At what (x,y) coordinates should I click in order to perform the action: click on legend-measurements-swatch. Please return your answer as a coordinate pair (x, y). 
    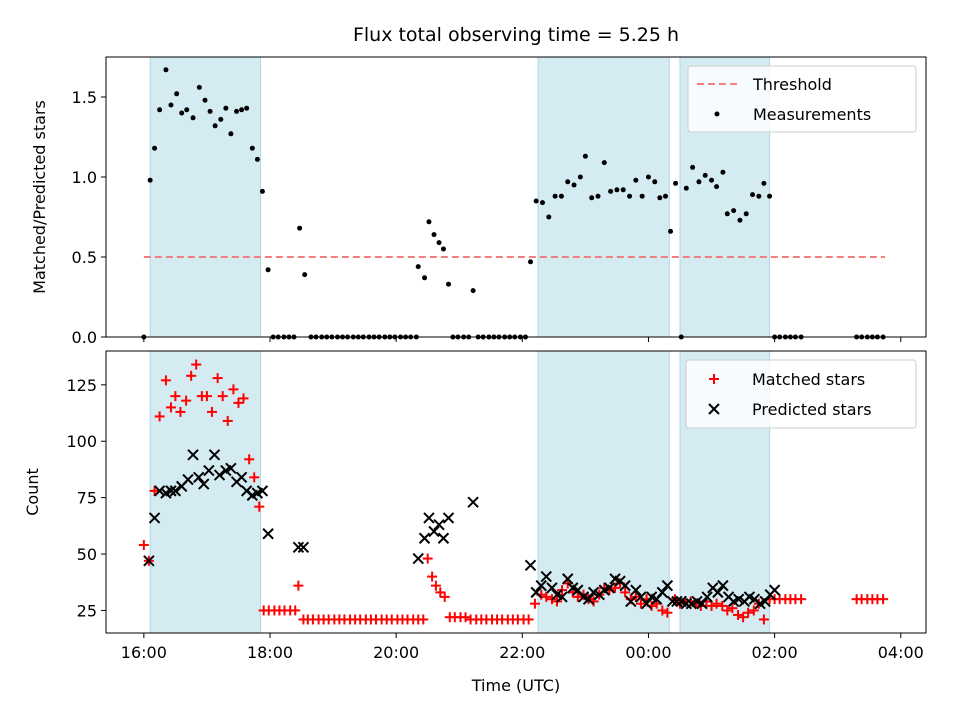
    Looking at the image, I should click on (717, 114).